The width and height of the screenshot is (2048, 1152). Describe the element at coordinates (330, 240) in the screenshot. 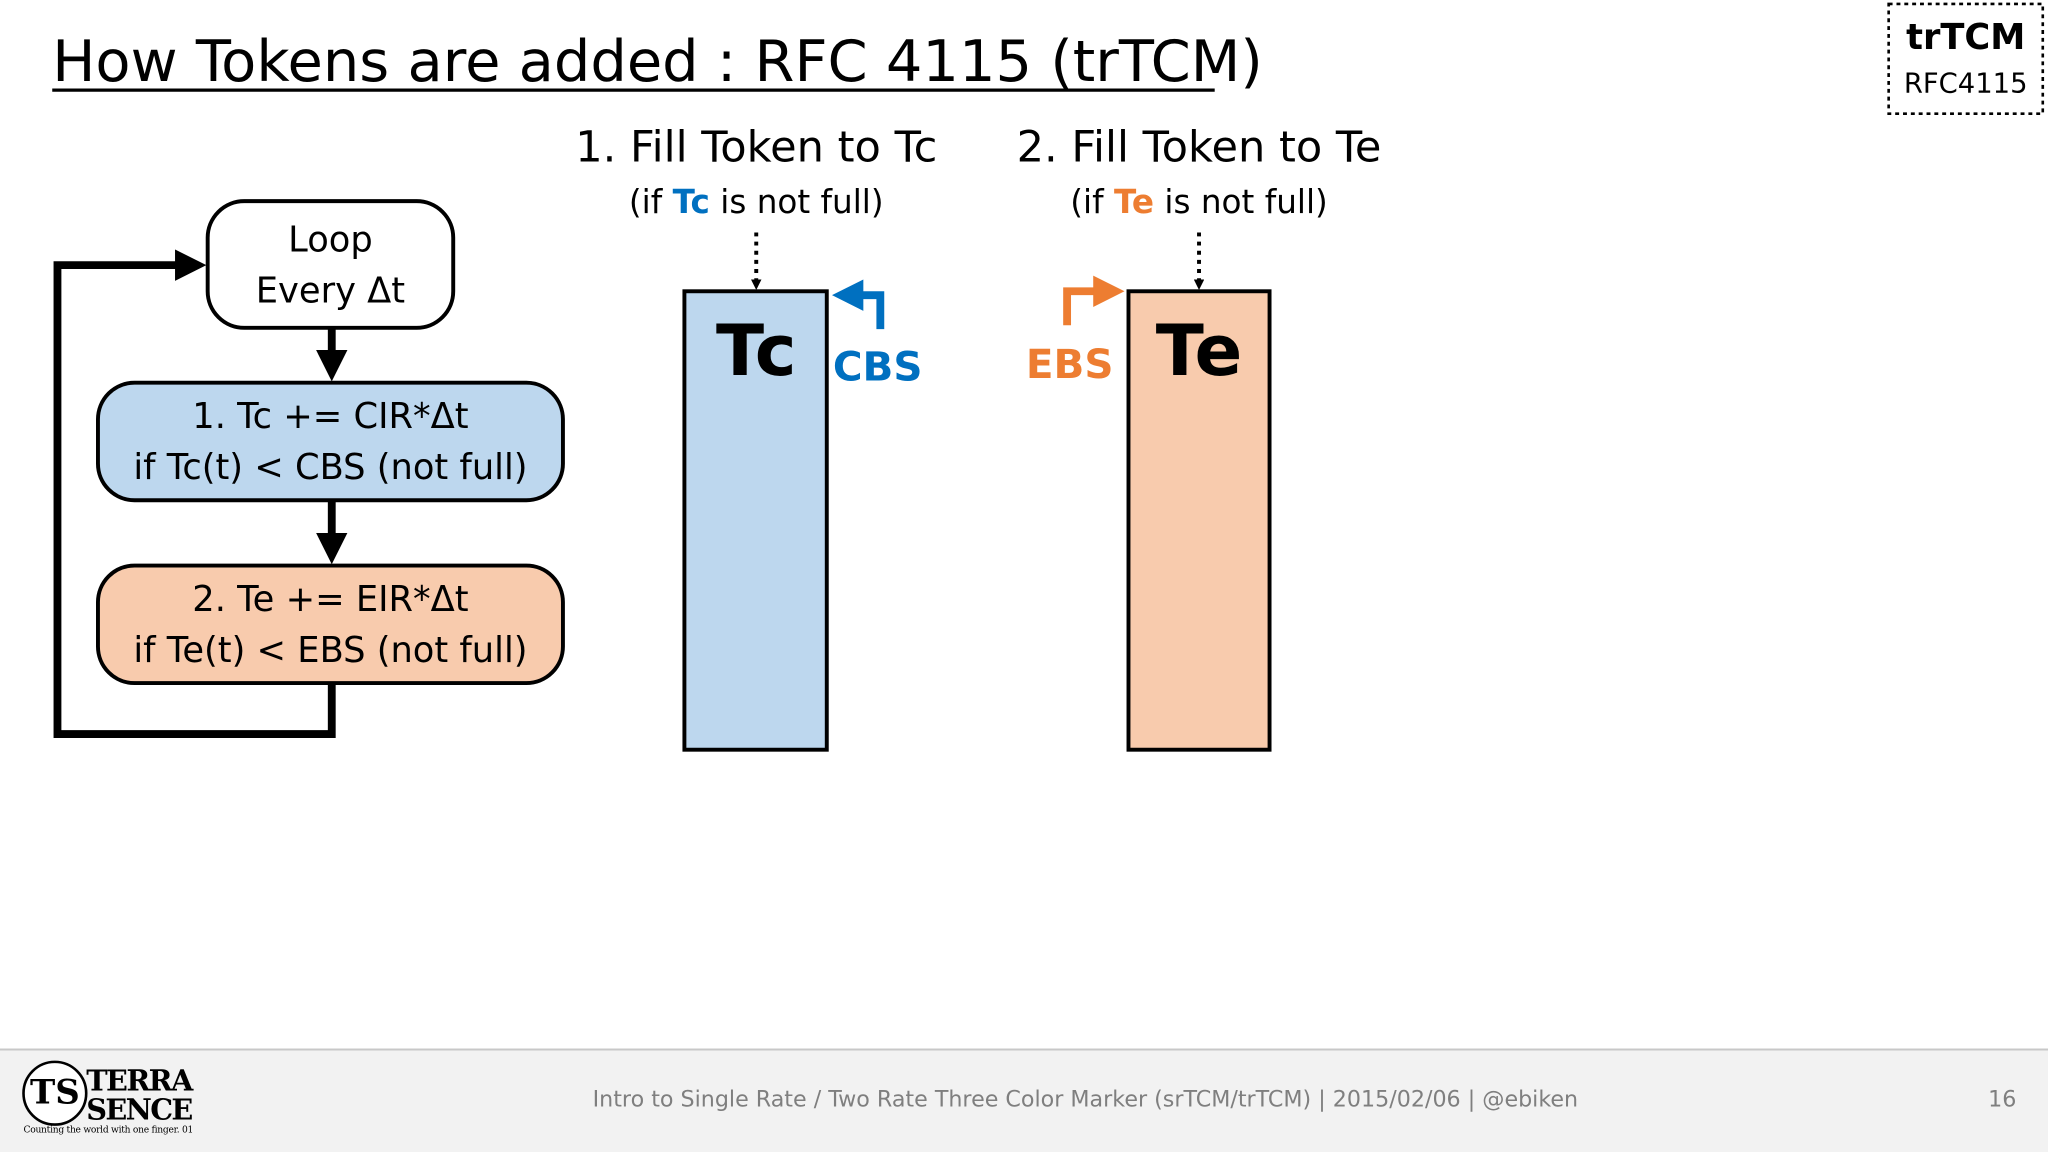

I see `flow-text: Loop` at that location.